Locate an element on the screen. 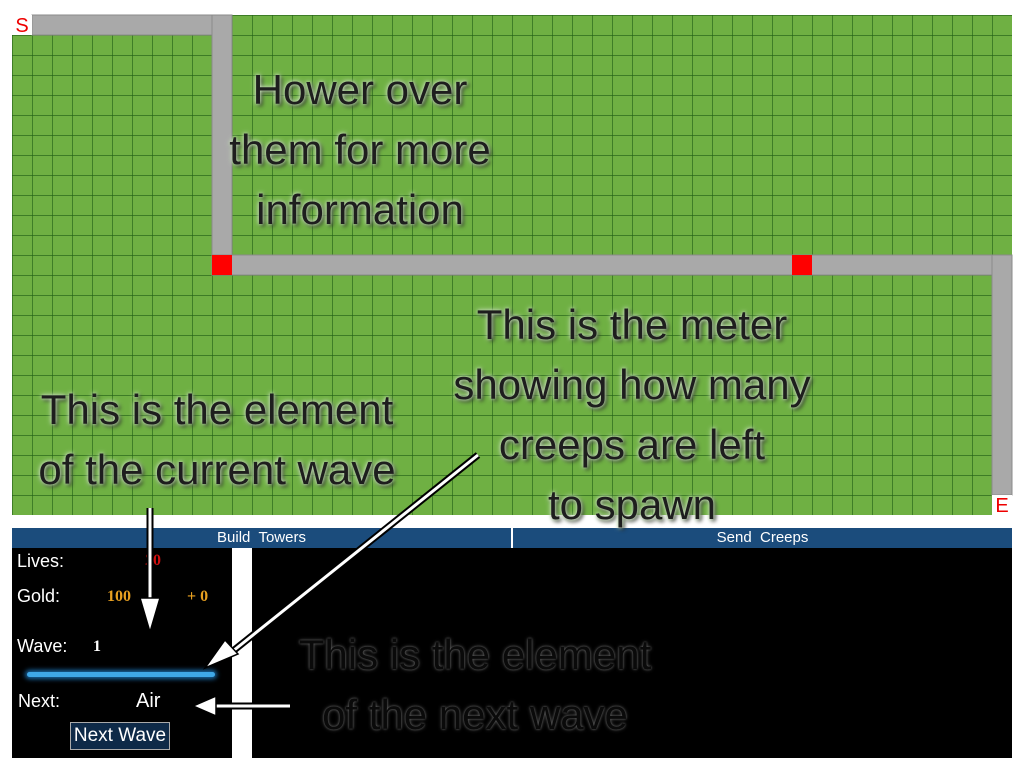  tab: Build Towers is located at coordinates (261, 538).